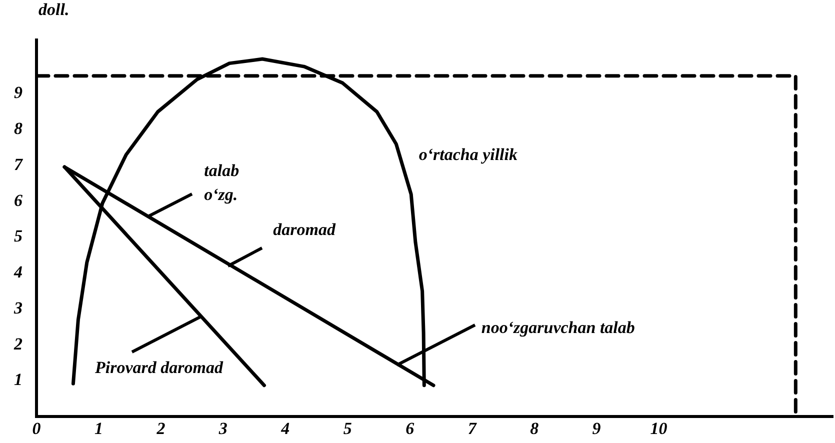  I want to click on x-tick-label: 1, so click(98, 428).